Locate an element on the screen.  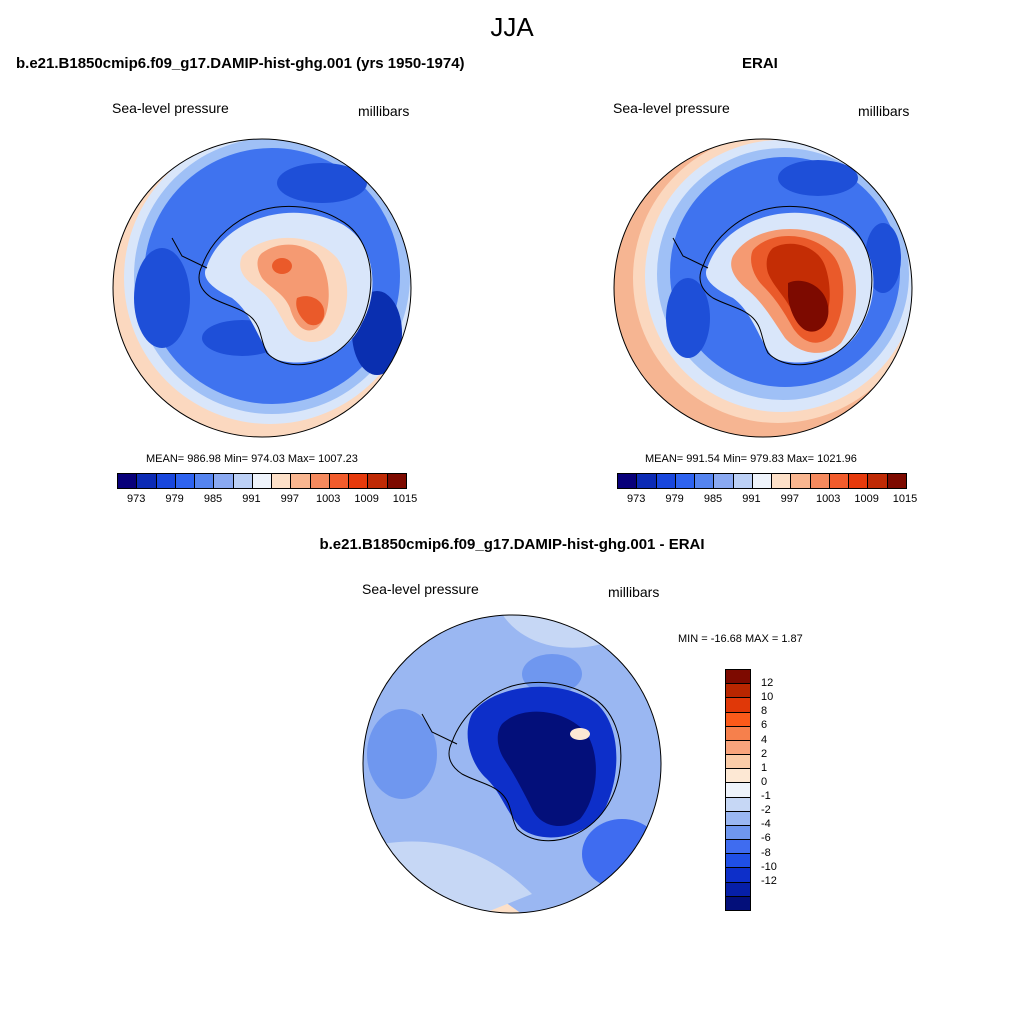
obs-low-west is located at coordinates (688, 318).